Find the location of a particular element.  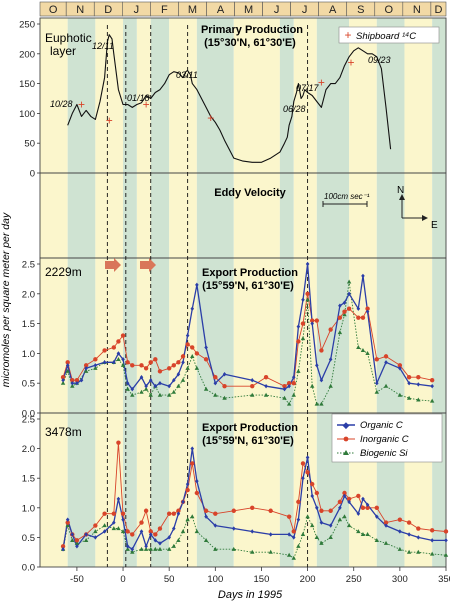

x-tick-label-7: 300 is located at coordinates (400, 579).